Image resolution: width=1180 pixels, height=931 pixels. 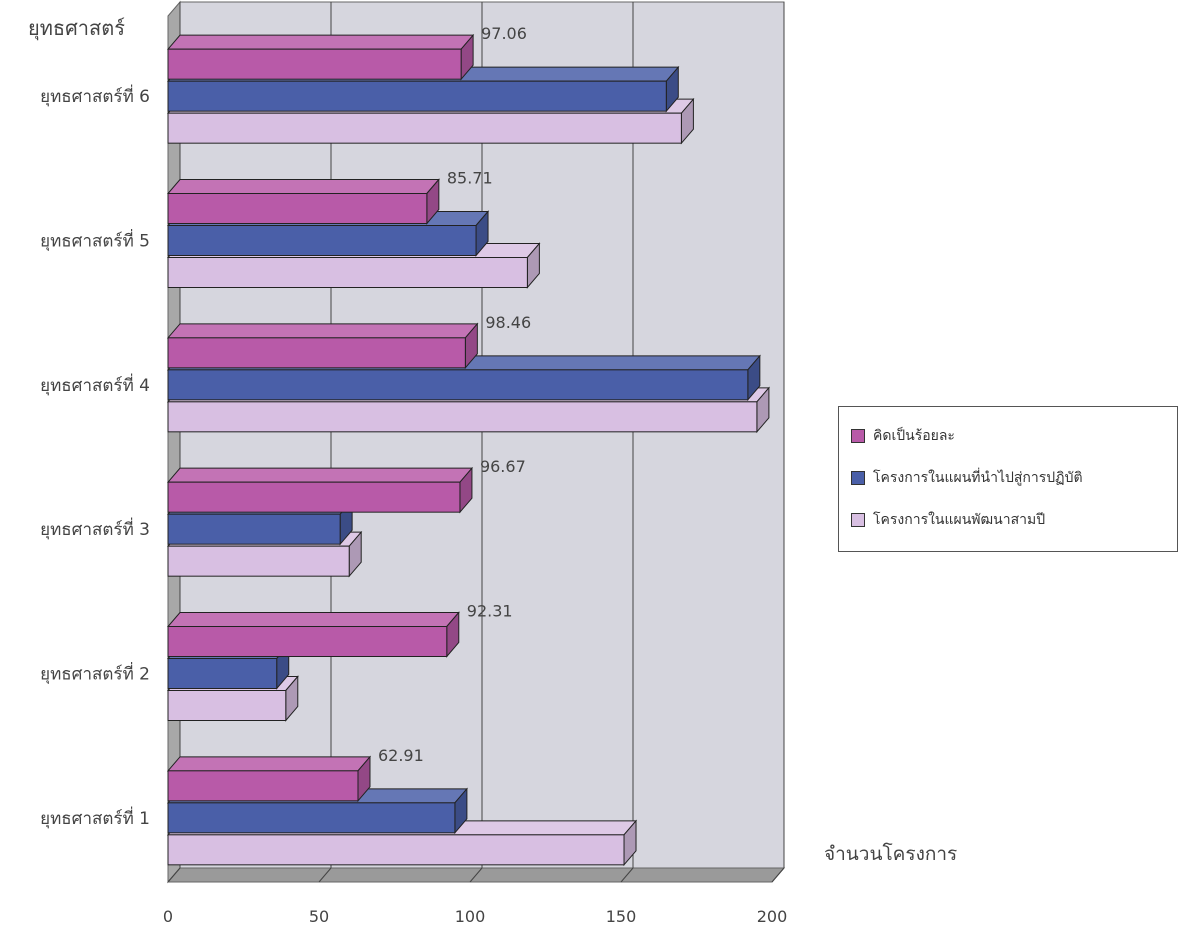 I want to click on data-label: 85.71, so click(x=470, y=178).